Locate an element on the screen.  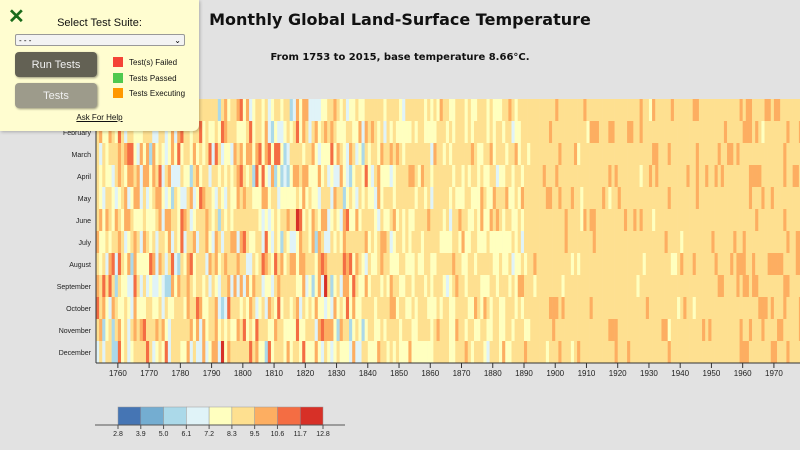
x-tick-label: 1780 is located at coordinates (180, 373).